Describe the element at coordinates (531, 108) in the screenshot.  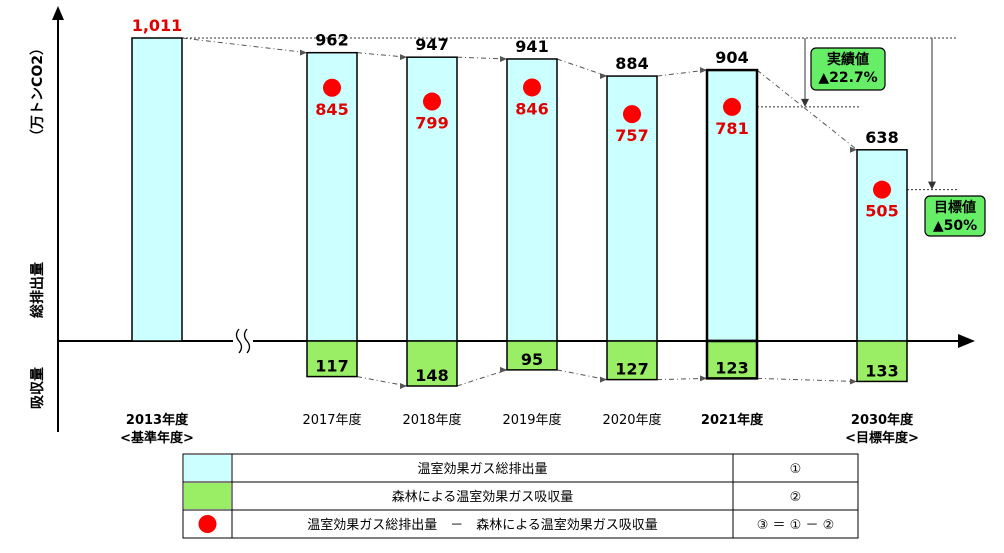
I see `net-emission-label: 846` at that location.